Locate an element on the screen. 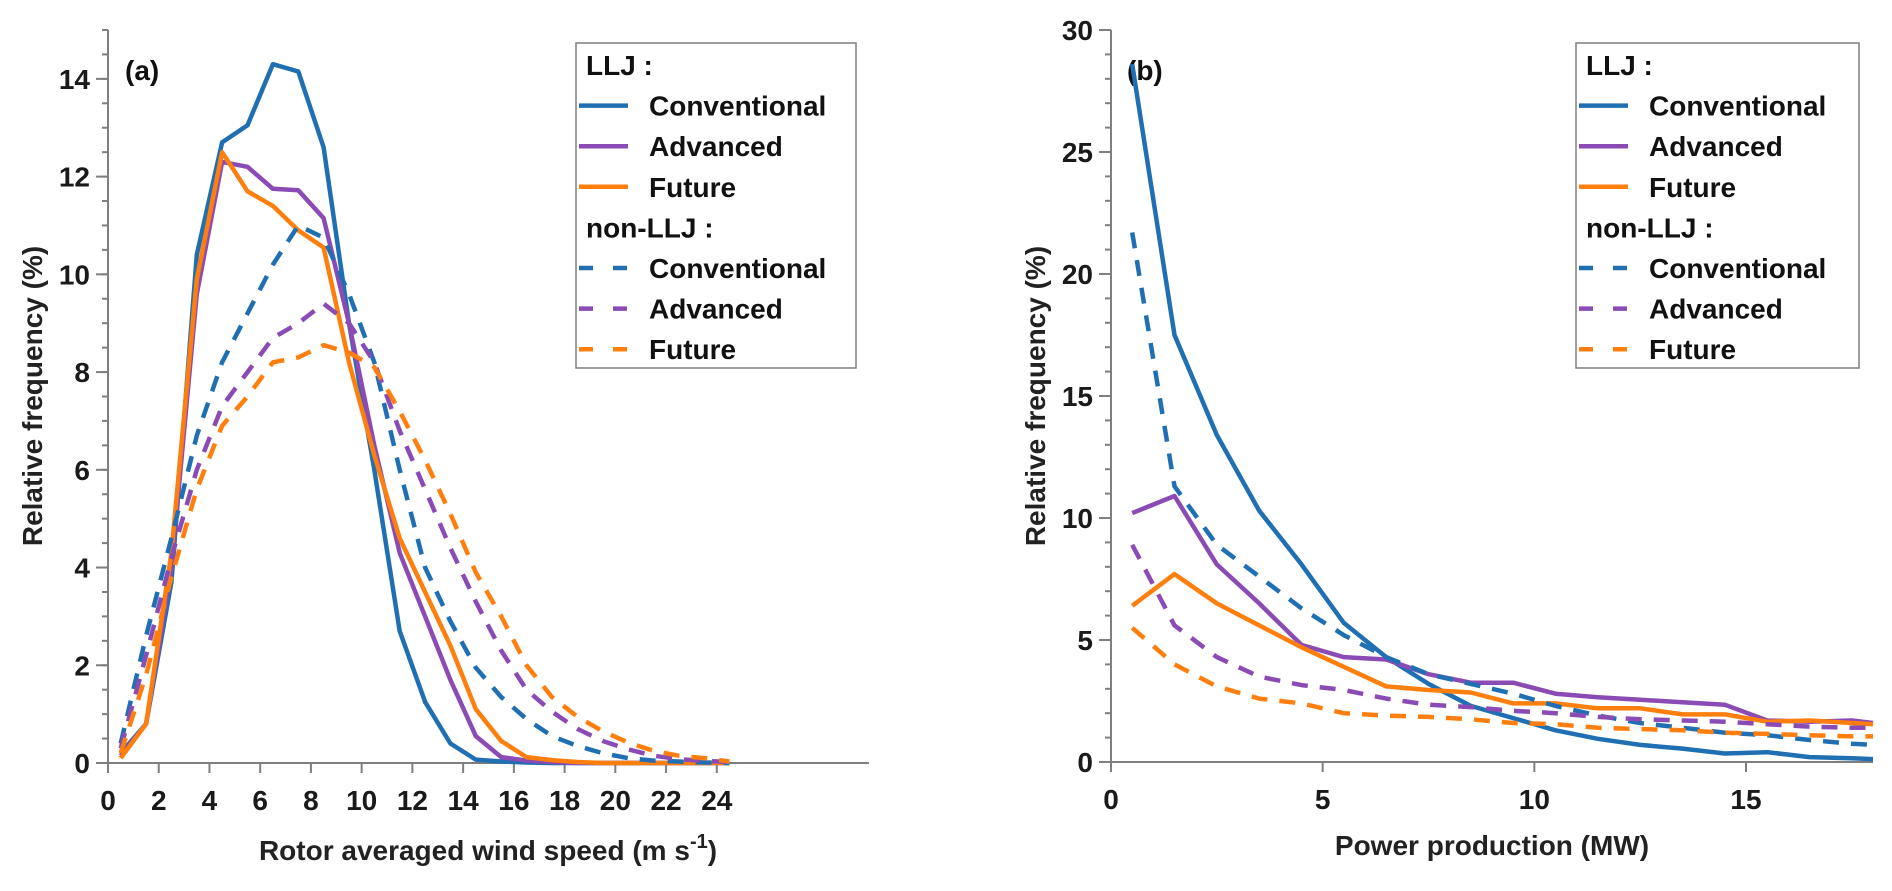 The width and height of the screenshot is (1892, 891). x-tick-label: 5 is located at coordinates (1323, 799).